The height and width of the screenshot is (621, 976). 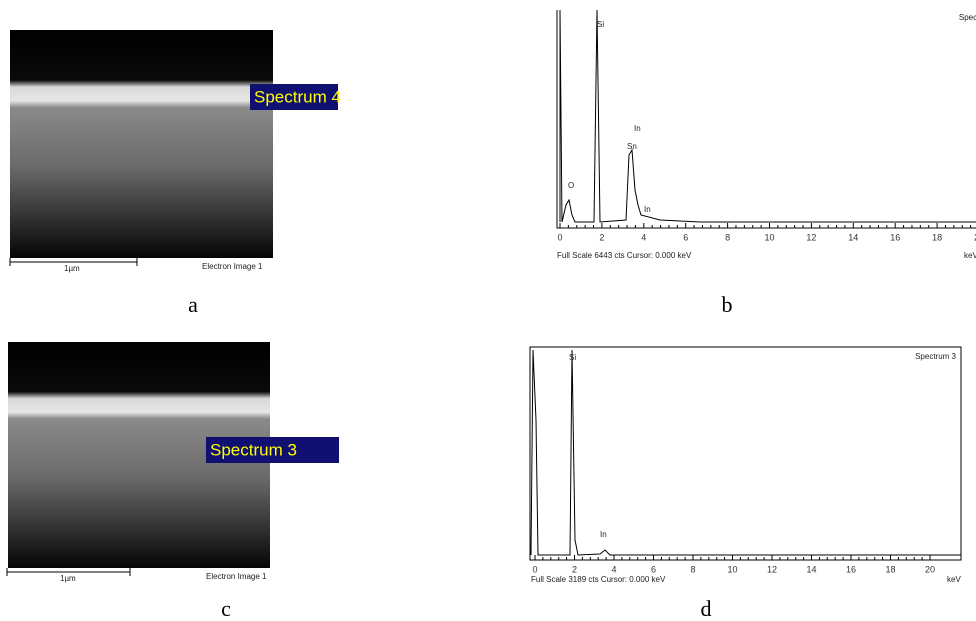 I want to click on spectrum-footer: Full Scale 6443 cts Cursor: 0.000 keV, so click(x=624, y=255).